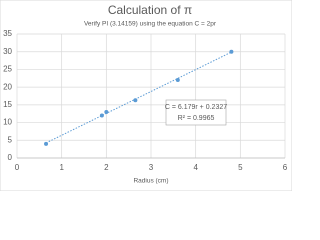  Describe the element at coordinates (195, 167) in the screenshot. I see `x-tick-label: 4` at that location.